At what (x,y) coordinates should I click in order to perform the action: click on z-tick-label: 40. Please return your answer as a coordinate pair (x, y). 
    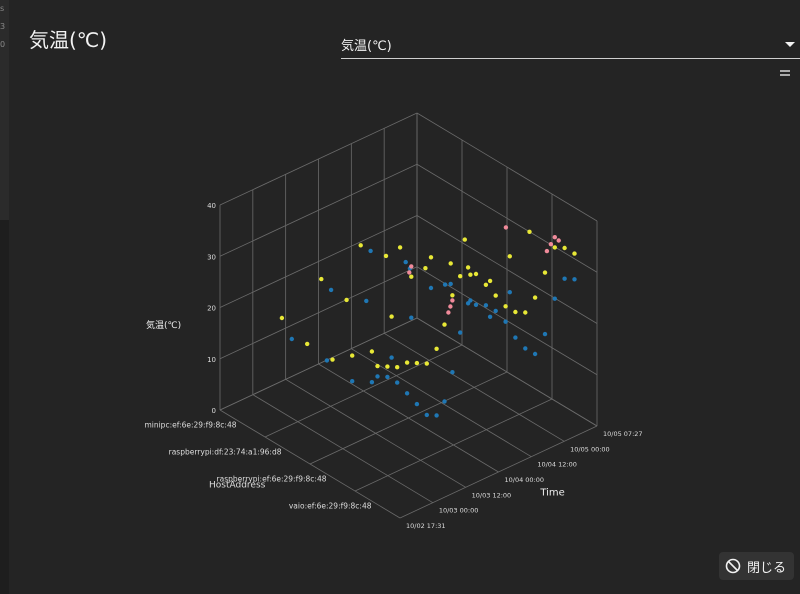
    Looking at the image, I should click on (211, 206).